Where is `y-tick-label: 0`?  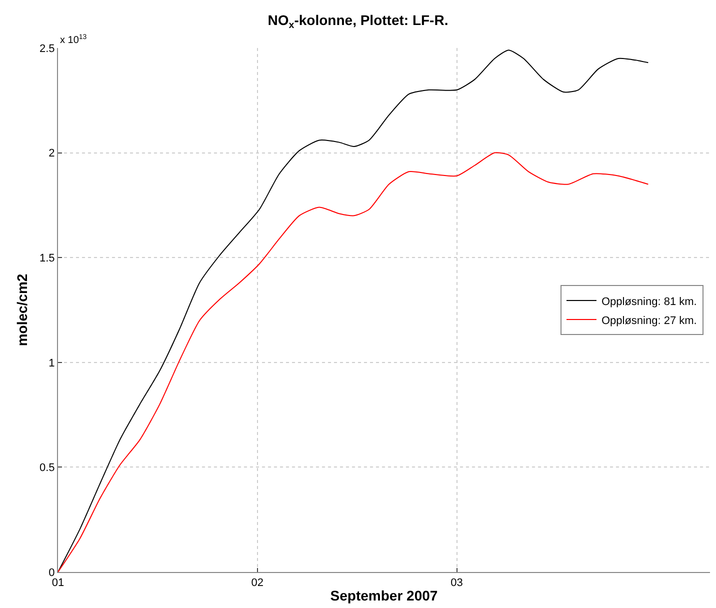
y-tick-label: 0 is located at coordinates (51, 572).